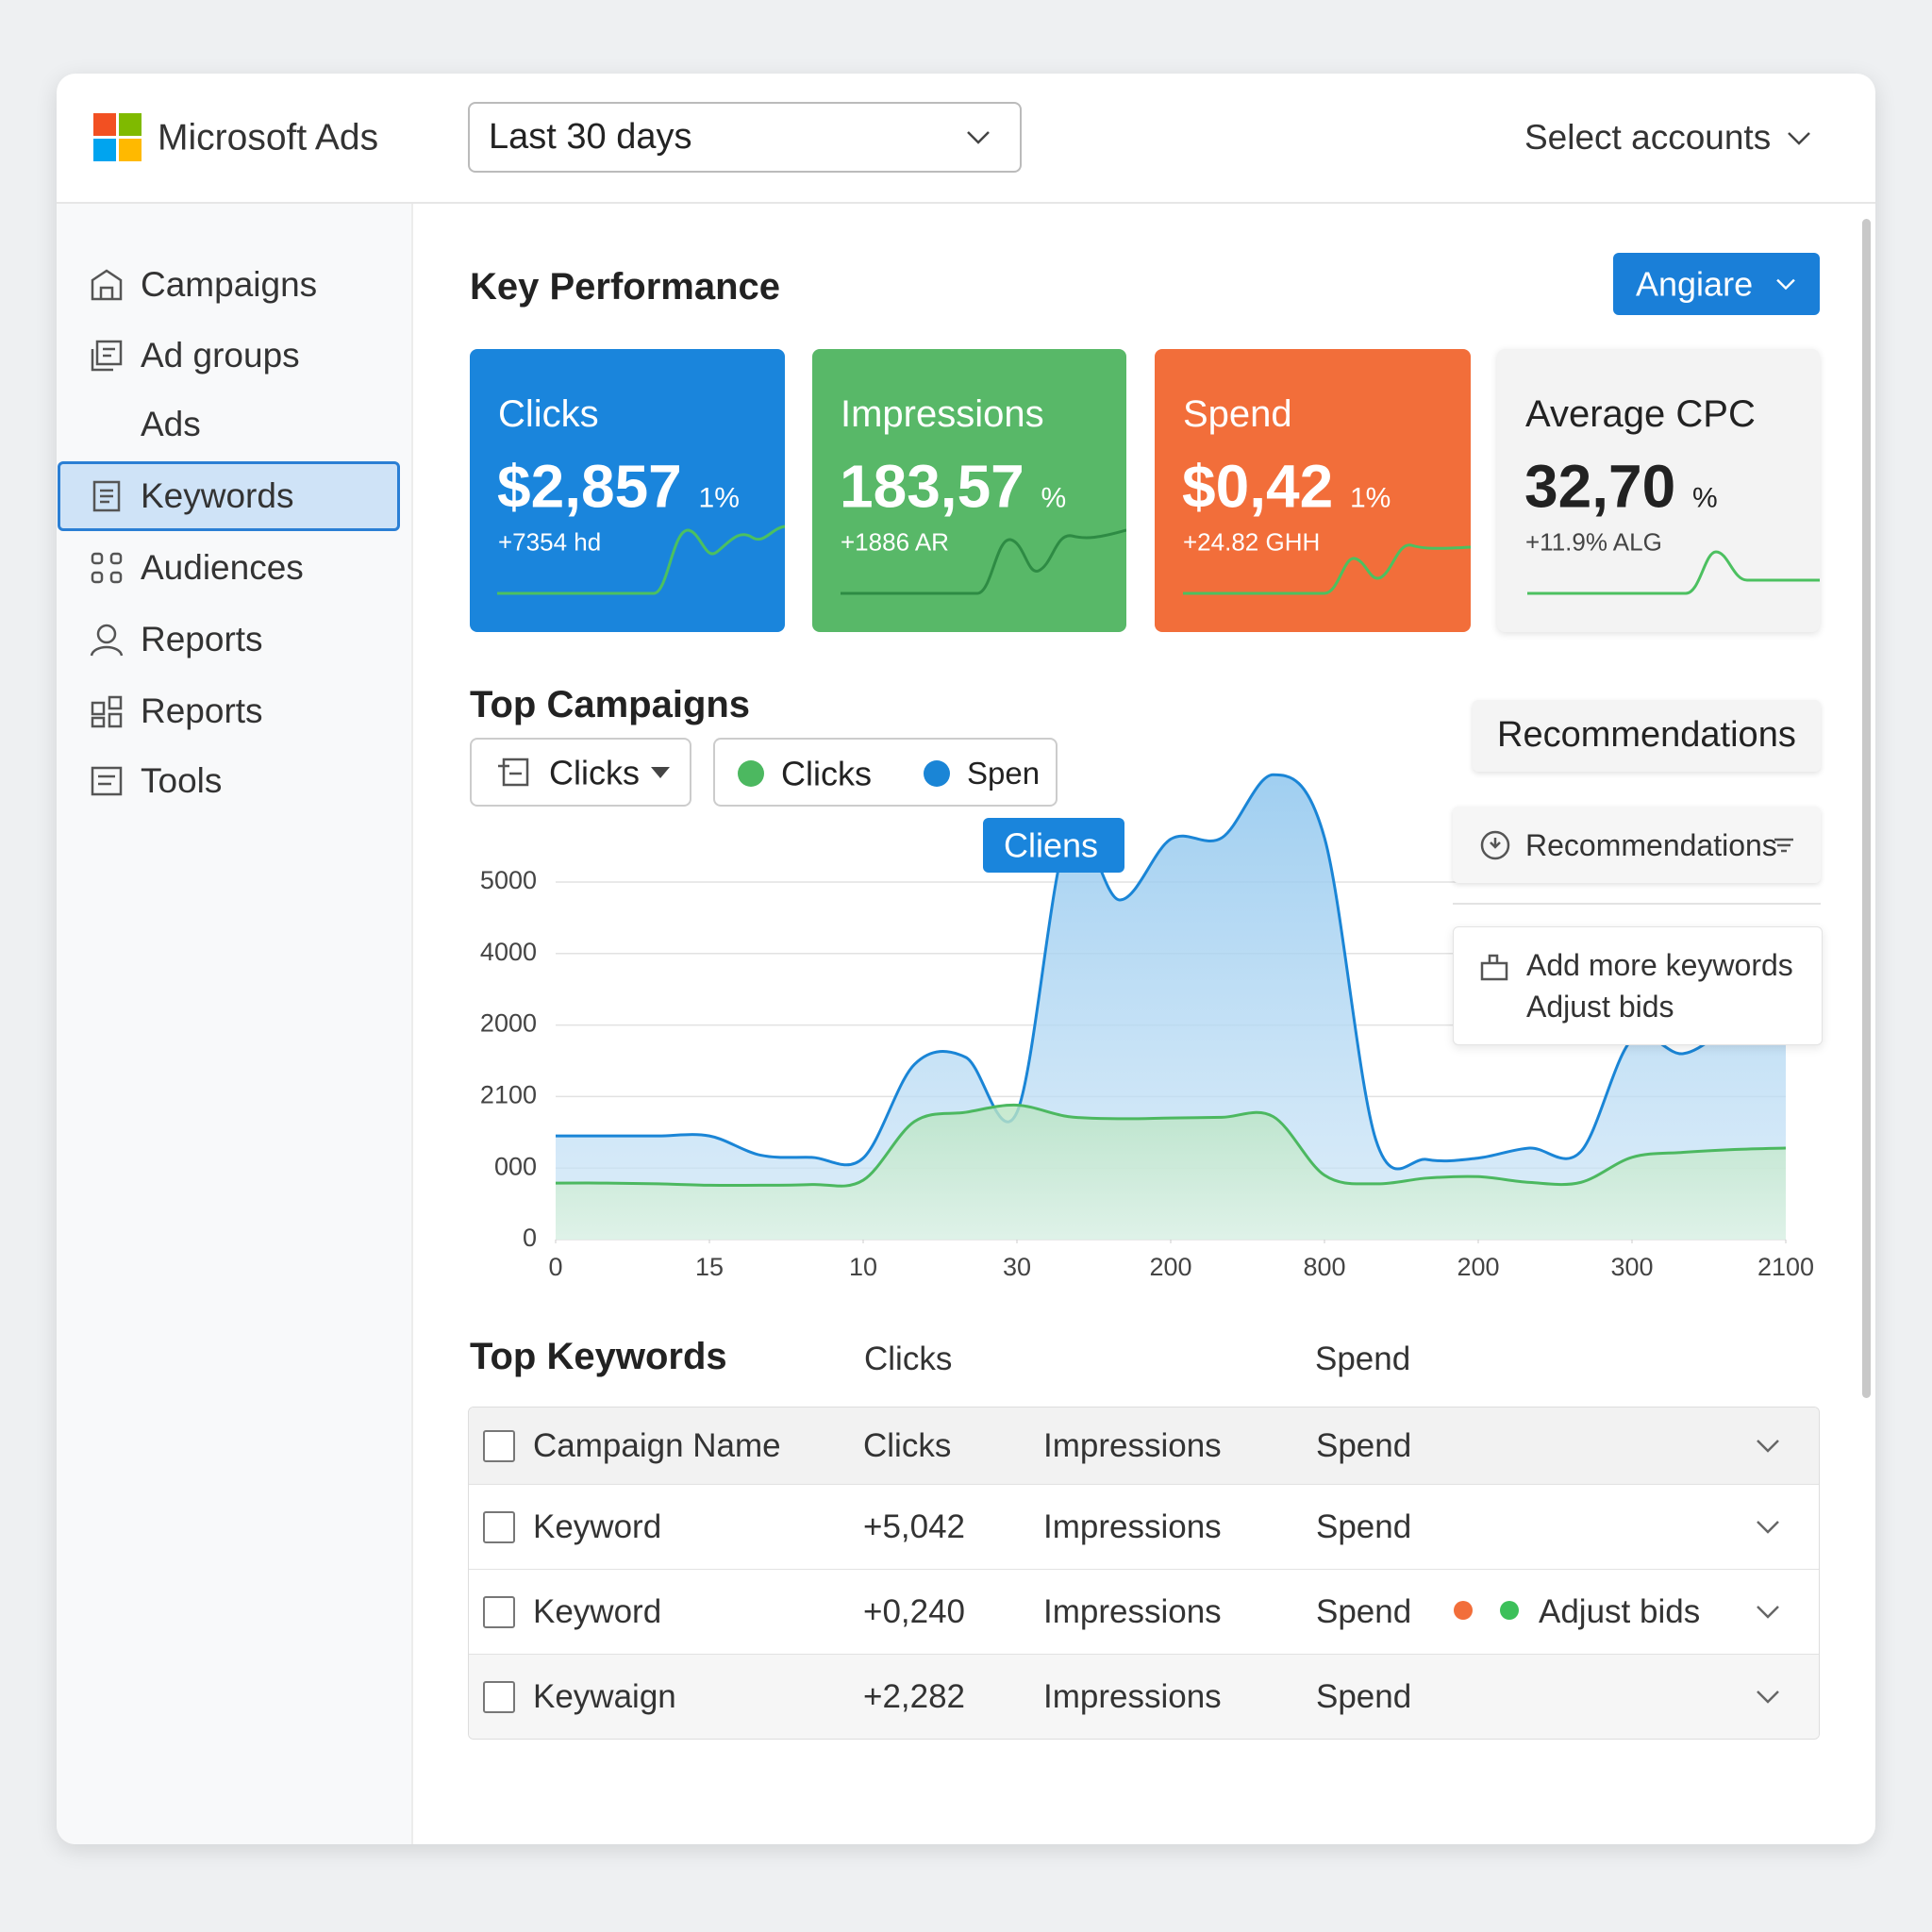 The width and height of the screenshot is (1932, 1932). I want to click on x-tick-label: 0, so click(555, 1267).